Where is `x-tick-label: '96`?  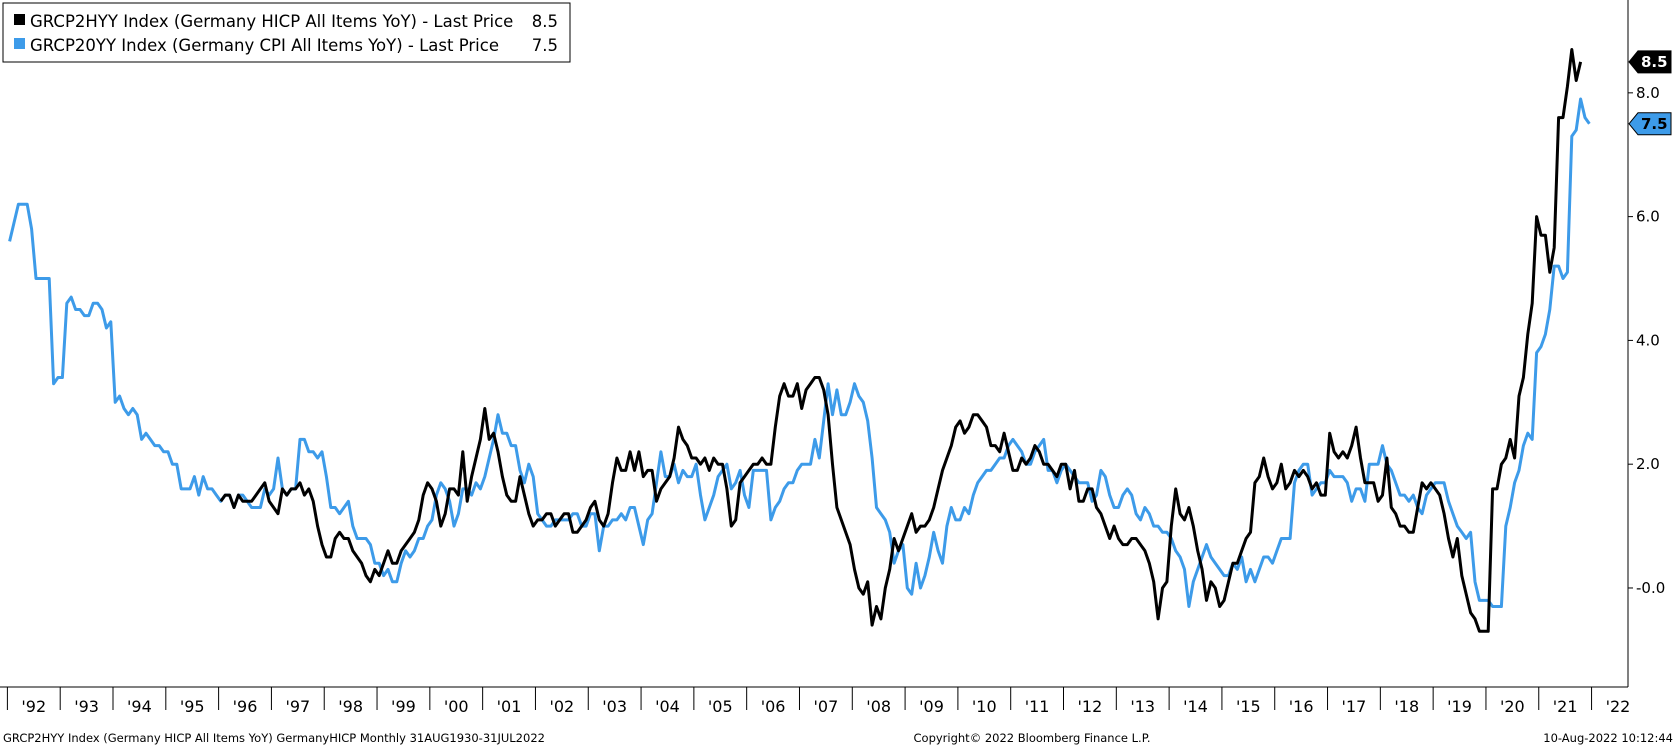 x-tick-label: '96 is located at coordinates (245, 706).